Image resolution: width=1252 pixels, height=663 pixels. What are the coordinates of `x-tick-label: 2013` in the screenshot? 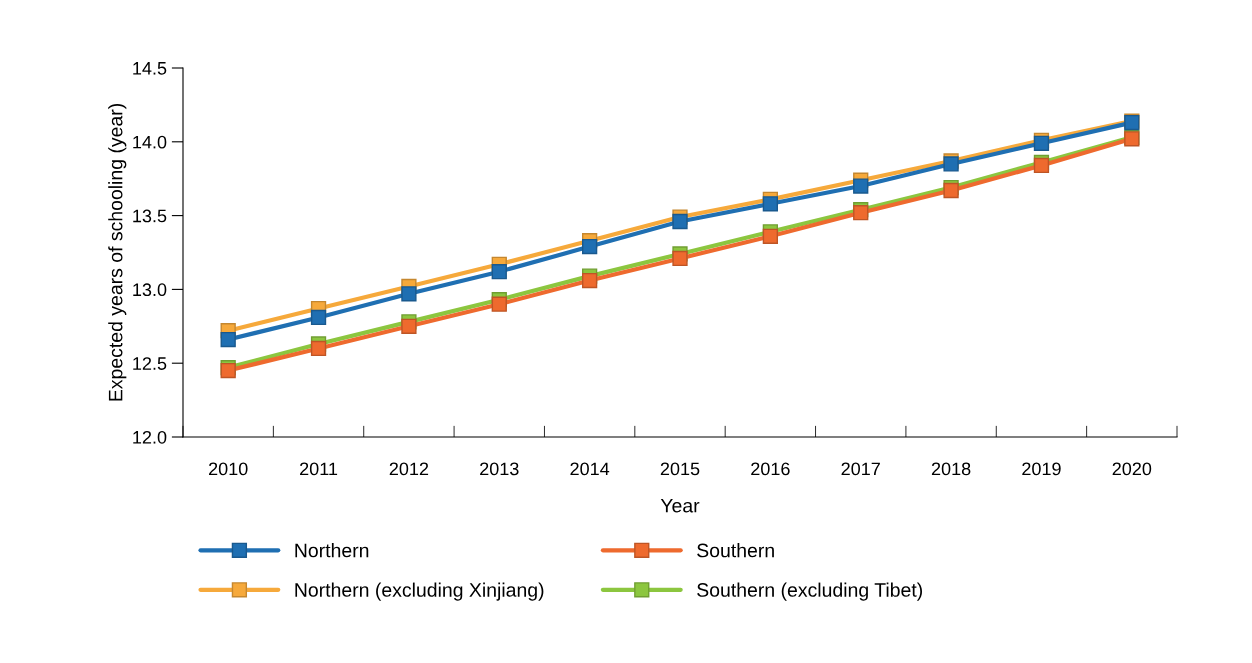 It's located at (499, 469).